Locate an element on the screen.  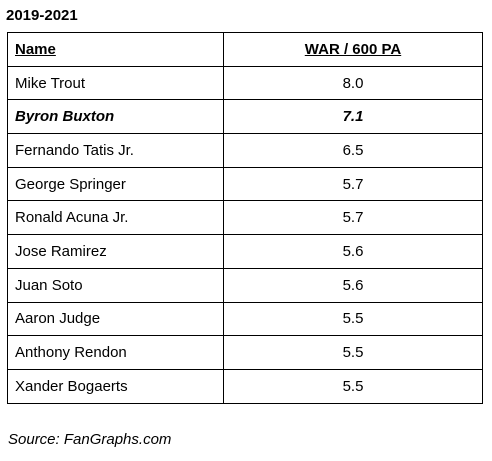
table-row: Mike Trout 8.0 is located at coordinates (245, 83).